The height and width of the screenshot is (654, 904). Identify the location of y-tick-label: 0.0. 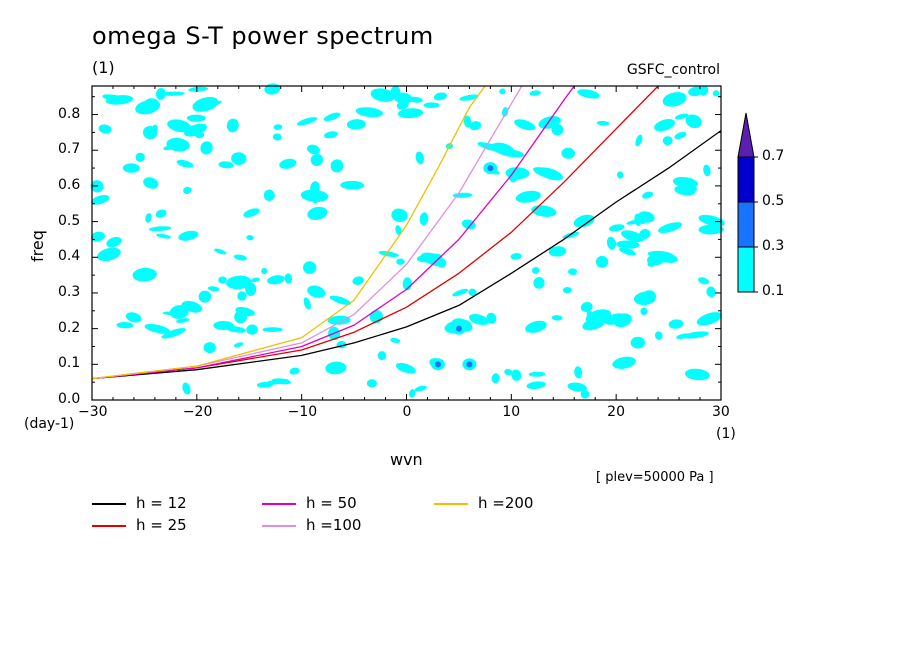
(69, 399).